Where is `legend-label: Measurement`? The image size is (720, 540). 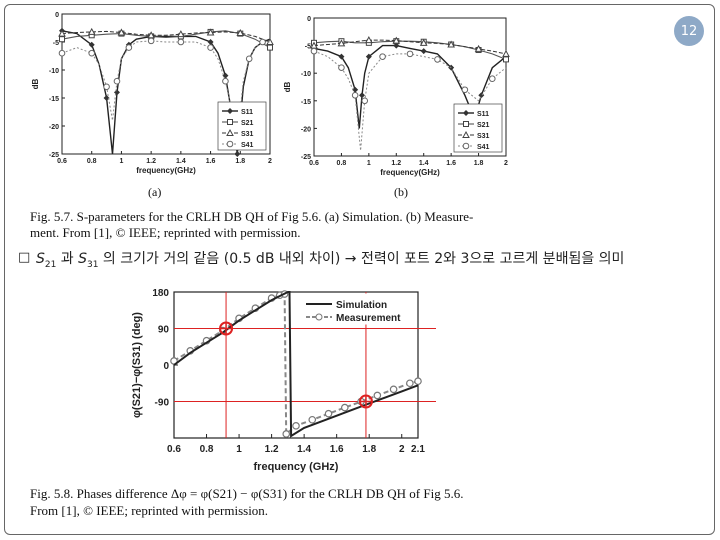
legend-label: Measurement is located at coordinates (368, 318).